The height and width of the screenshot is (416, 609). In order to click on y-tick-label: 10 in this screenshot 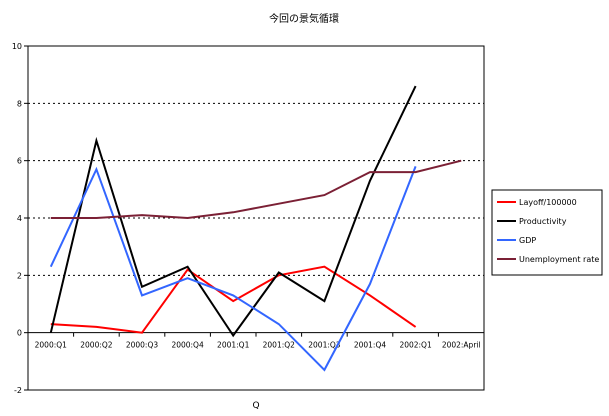, I will do `click(17, 46)`.